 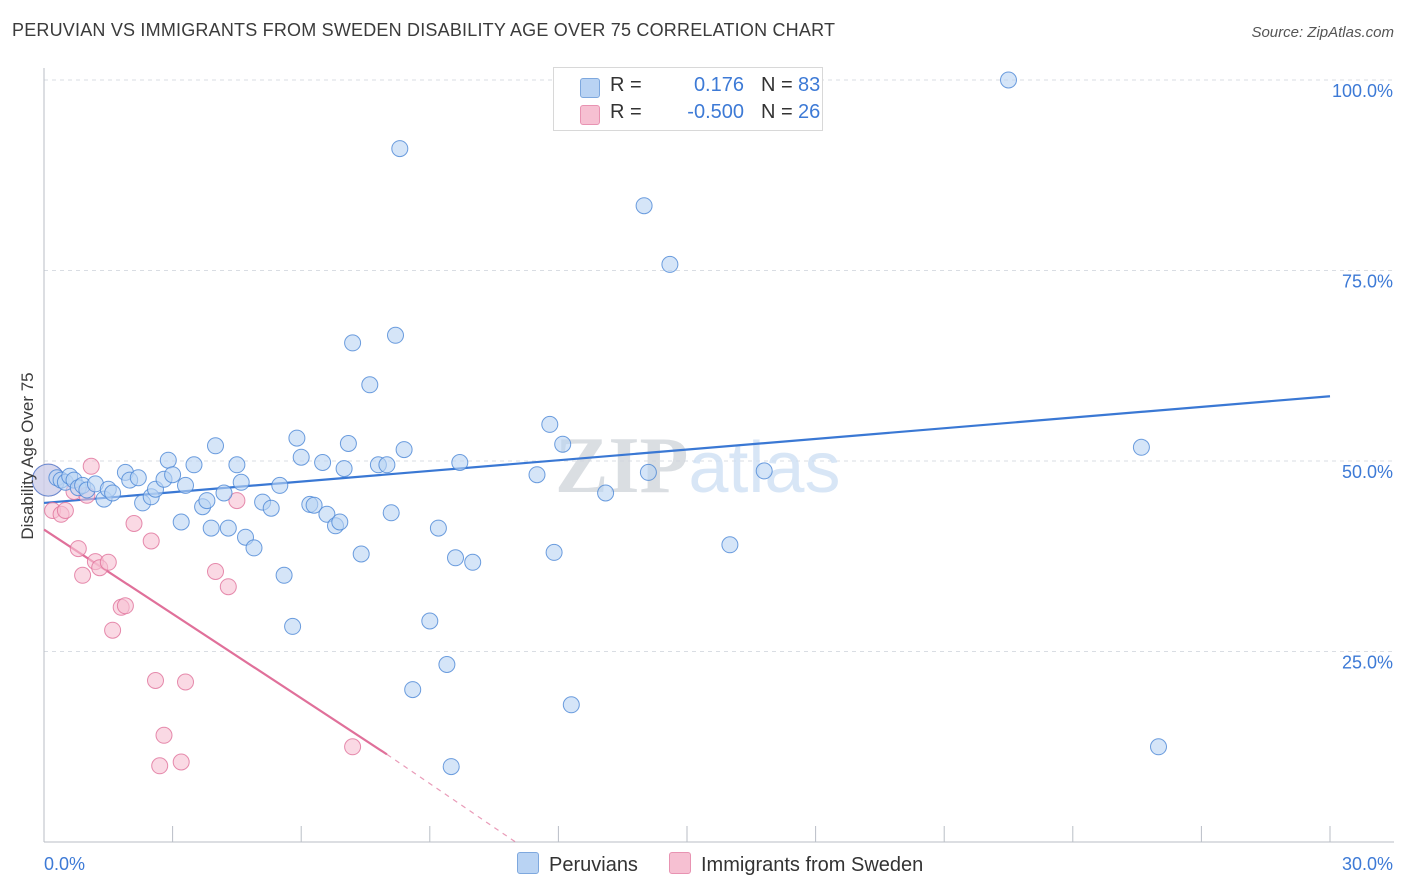 I want to click on trend-line-peruvians, so click(x=687, y=450).